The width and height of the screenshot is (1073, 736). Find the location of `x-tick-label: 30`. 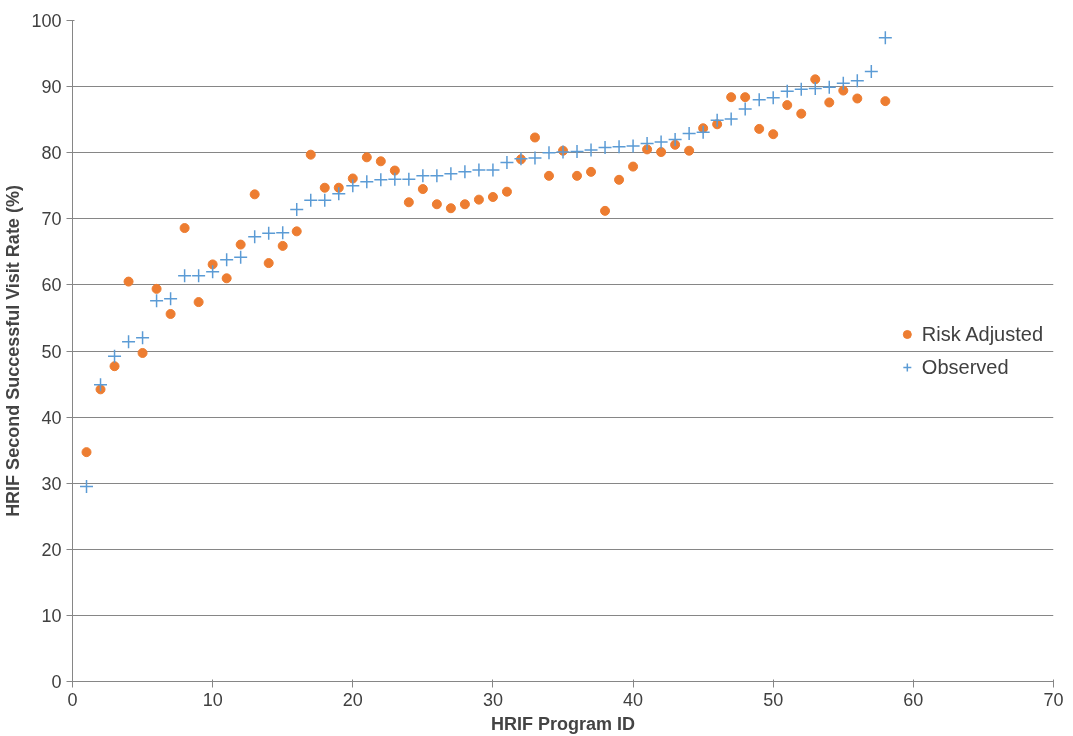

x-tick-label: 30 is located at coordinates (492, 699).